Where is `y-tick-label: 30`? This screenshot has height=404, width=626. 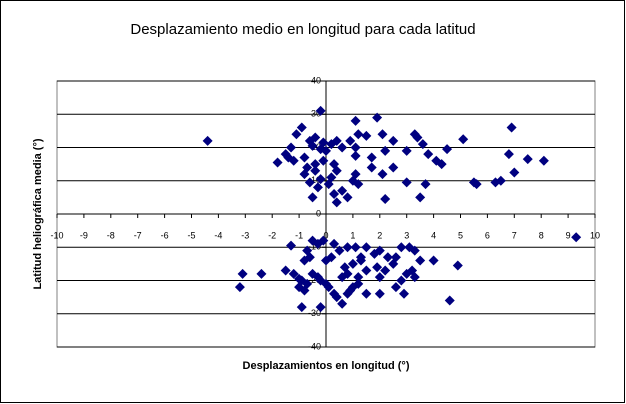 y-tick-label: 30 is located at coordinates (316, 114).